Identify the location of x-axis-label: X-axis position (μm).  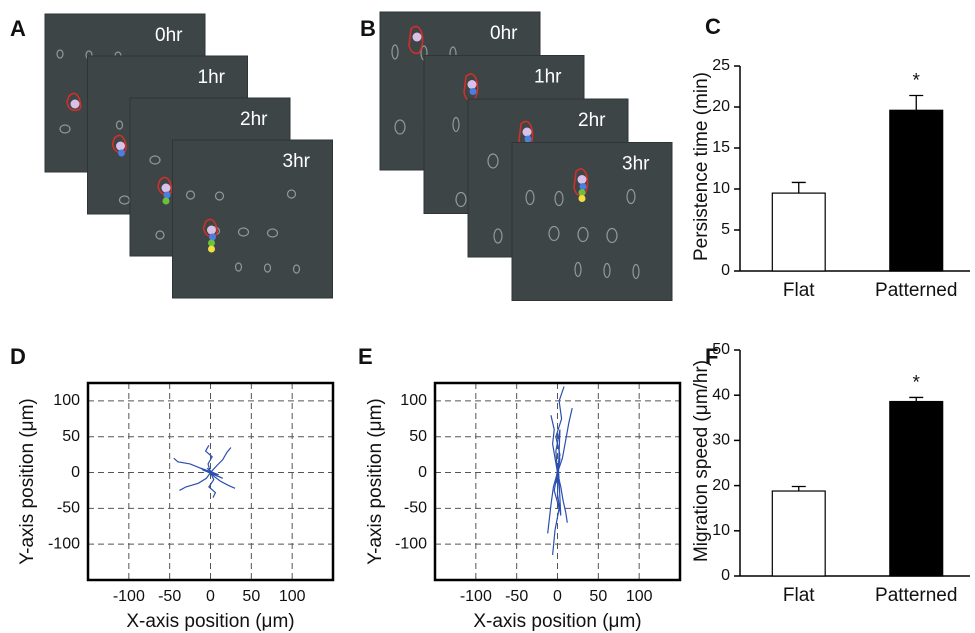
(557, 621).